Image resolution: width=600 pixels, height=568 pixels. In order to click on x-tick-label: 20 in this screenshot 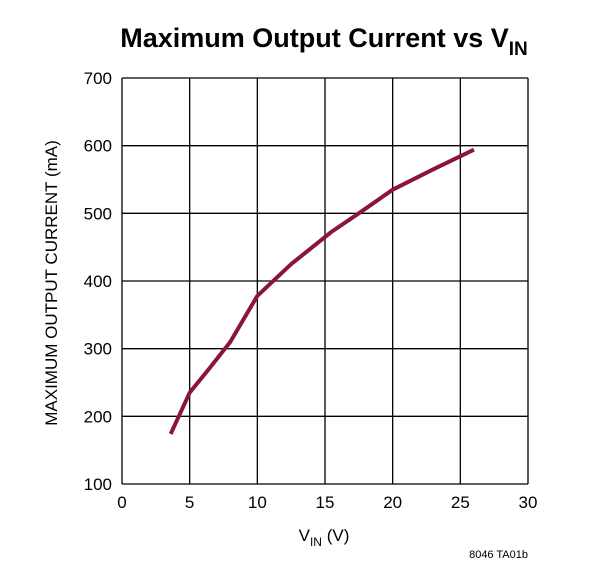, I will do `click(392, 502)`.